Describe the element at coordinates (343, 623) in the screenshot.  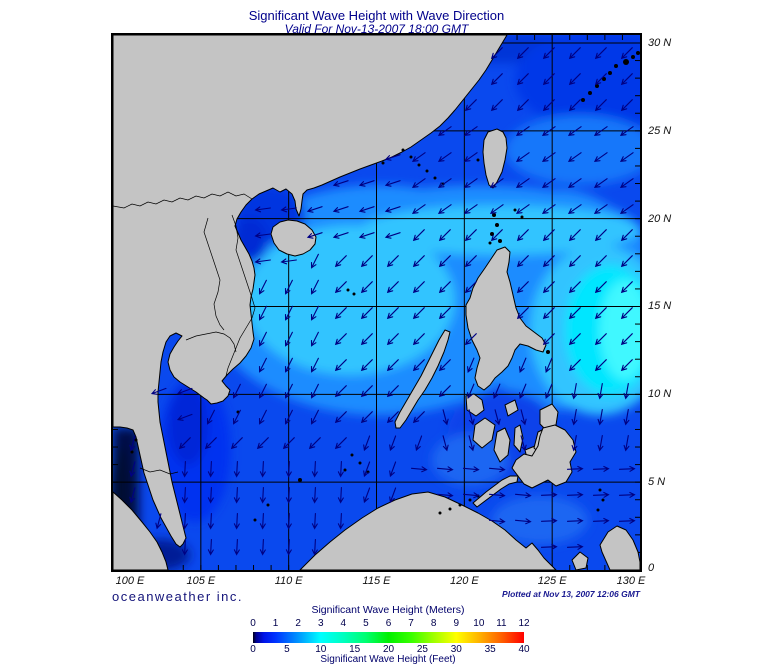
I see `legend-meters-tick: 4` at that location.